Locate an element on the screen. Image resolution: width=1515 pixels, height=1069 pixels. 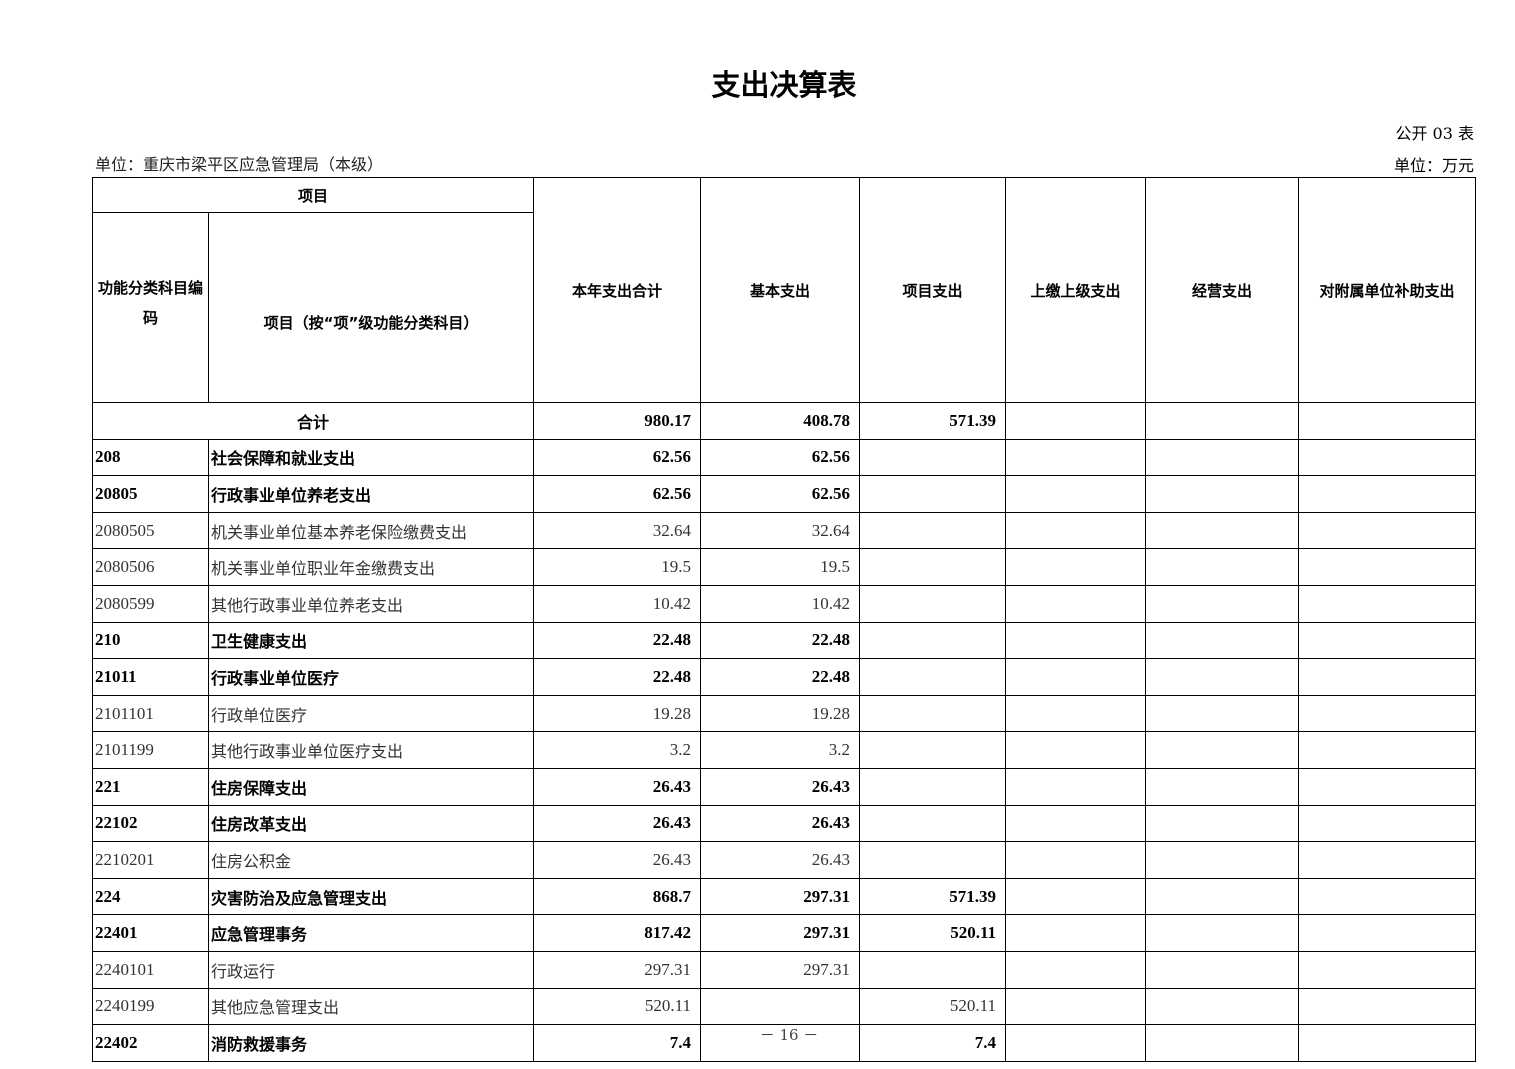
table-row: 224 灾害防治及应急管理支出 868.7 297.31 571.39 is located at coordinates (784, 896).